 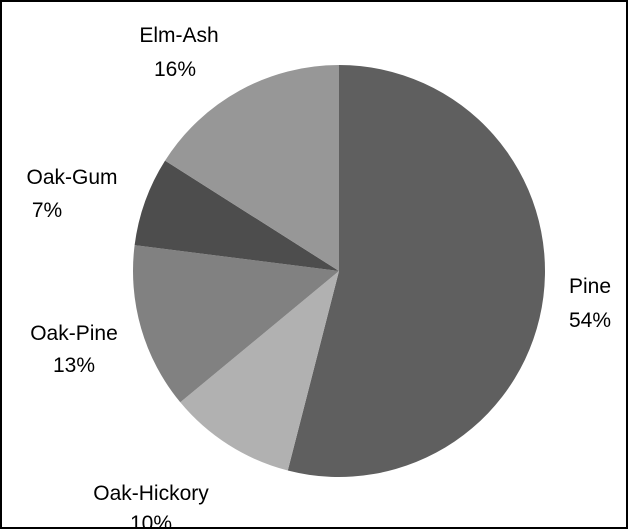 I want to click on slice-label-oak-pine: Oak-Pine, so click(x=74, y=333).